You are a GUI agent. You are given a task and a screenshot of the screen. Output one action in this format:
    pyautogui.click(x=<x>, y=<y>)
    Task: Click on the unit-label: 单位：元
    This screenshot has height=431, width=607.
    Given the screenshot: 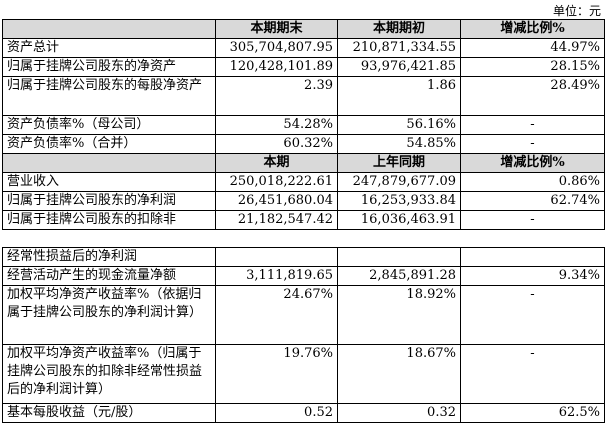 What is the action you would take?
    pyautogui.click(x=576, y=11)
    